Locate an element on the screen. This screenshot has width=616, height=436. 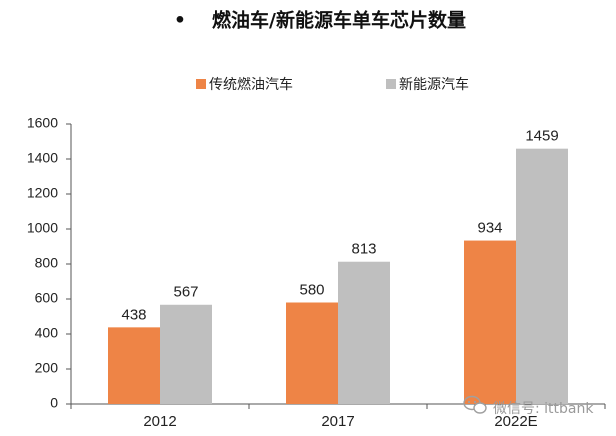
x-tick-label: 2022E is located at coordinates (515, 421).